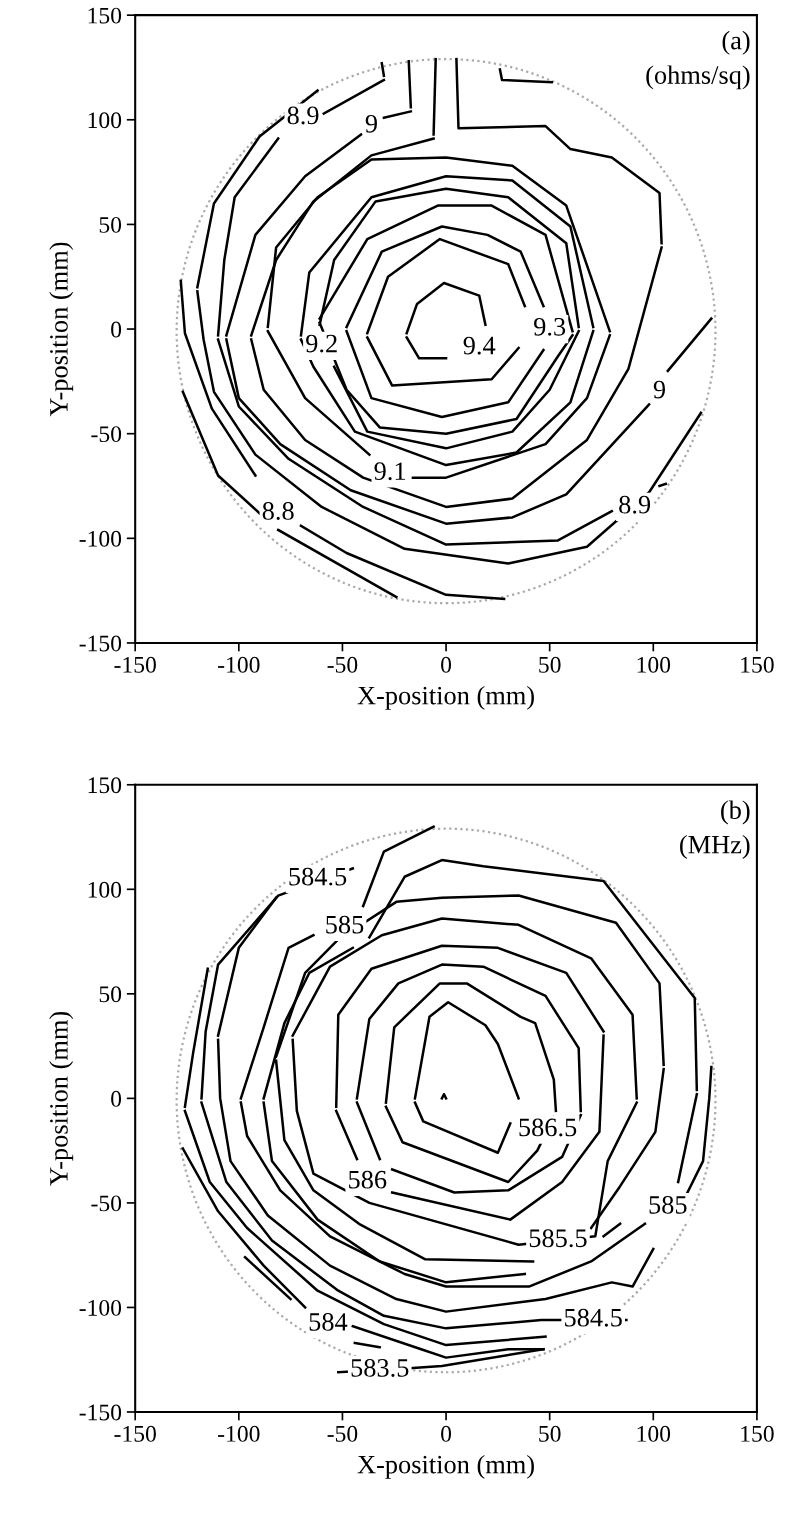 The image size is (786, 1515). I want to click on annotation: 584, so click(328, 1321).